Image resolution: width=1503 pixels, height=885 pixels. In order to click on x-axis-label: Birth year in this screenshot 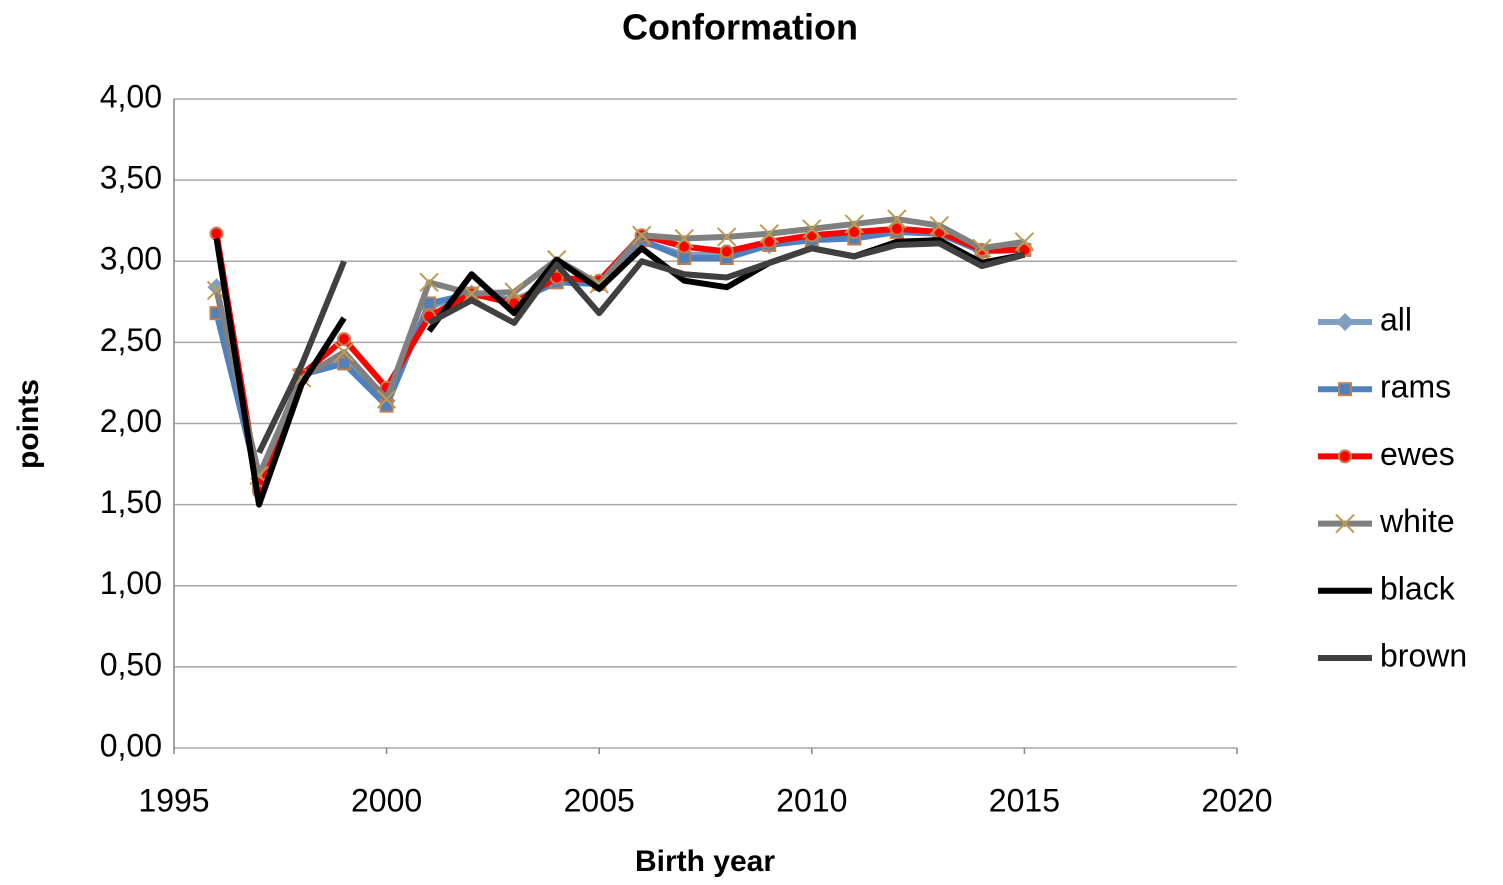, I will do `click(705, 861)`.